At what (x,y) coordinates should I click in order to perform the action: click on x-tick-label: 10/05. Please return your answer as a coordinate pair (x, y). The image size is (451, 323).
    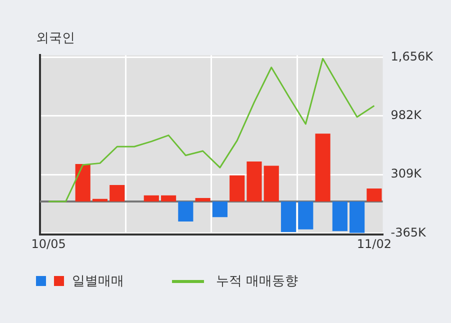
    Looking at the image, I should click on (48, 243).